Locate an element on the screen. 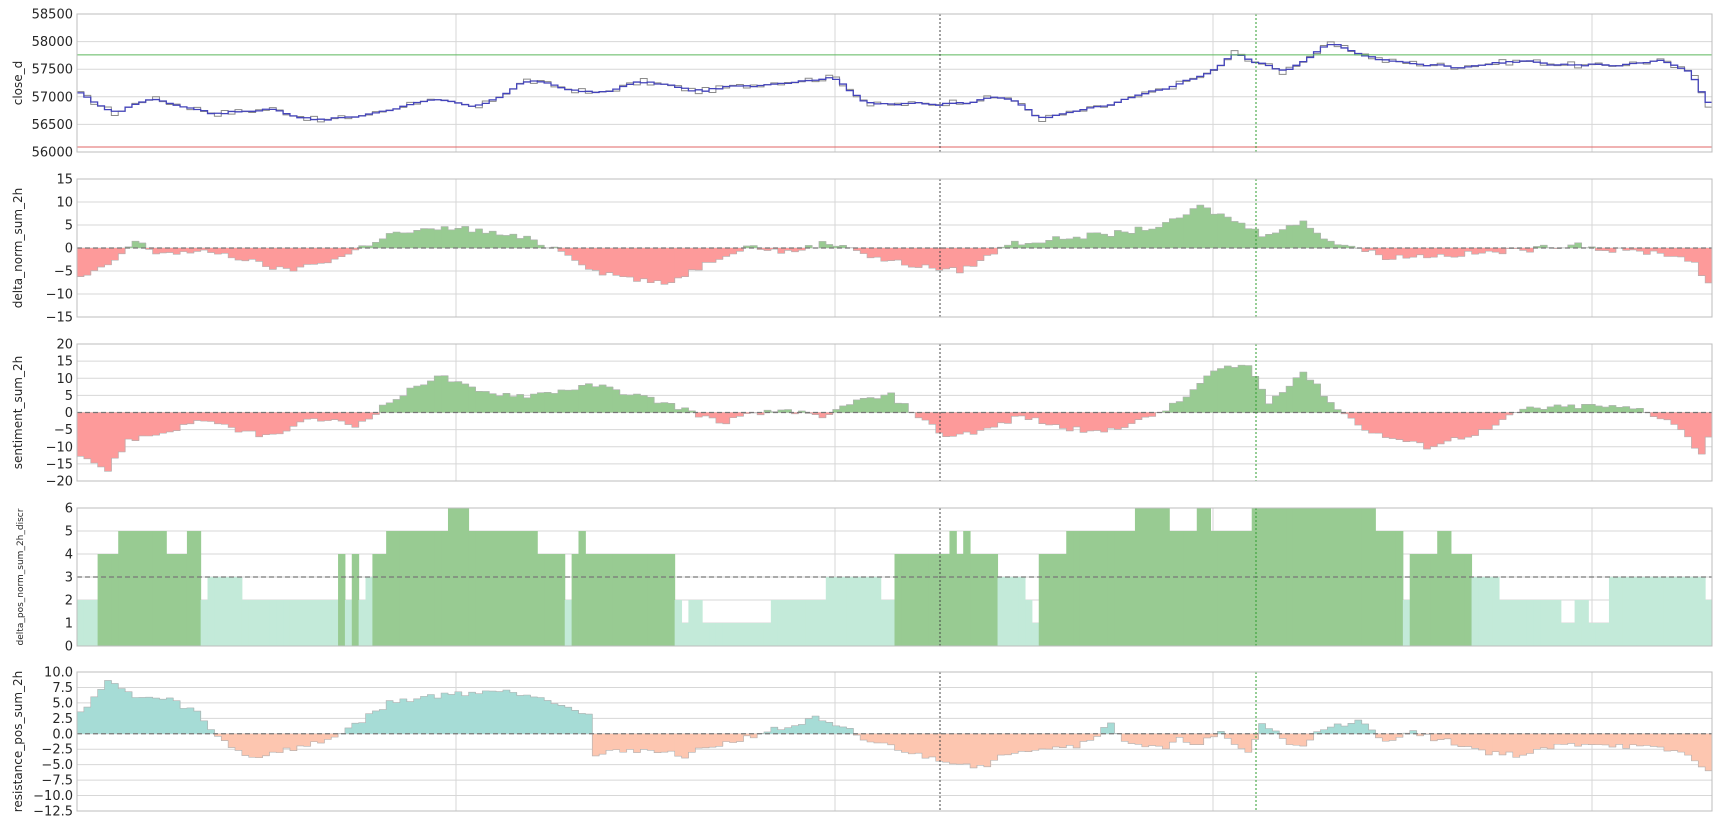 This screenshot has height=820, width=1723. y-tick-label: 15 is located at coordinates (64, 180).